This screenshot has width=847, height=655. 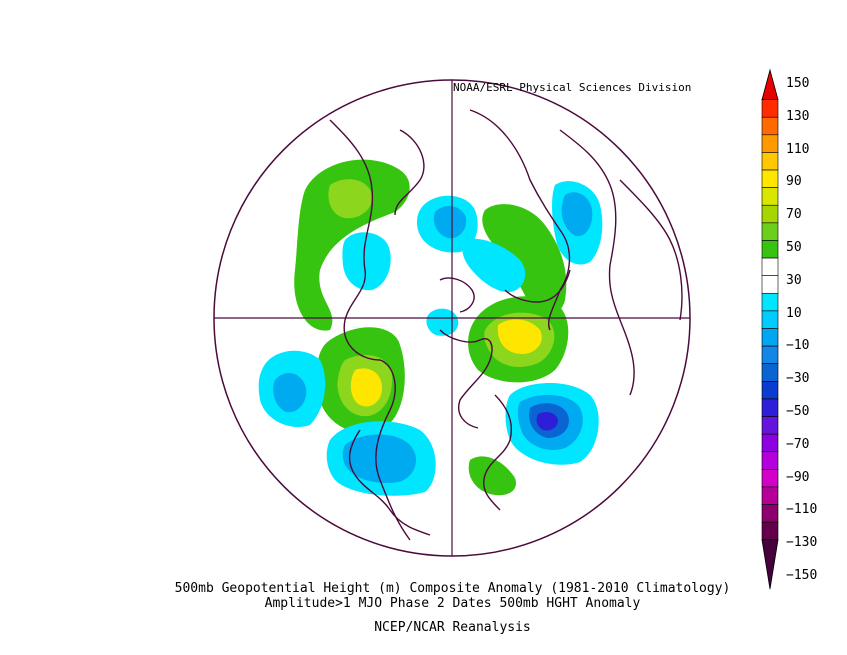 I want to click on trough-arctic-band, so click(x=494, y=265).